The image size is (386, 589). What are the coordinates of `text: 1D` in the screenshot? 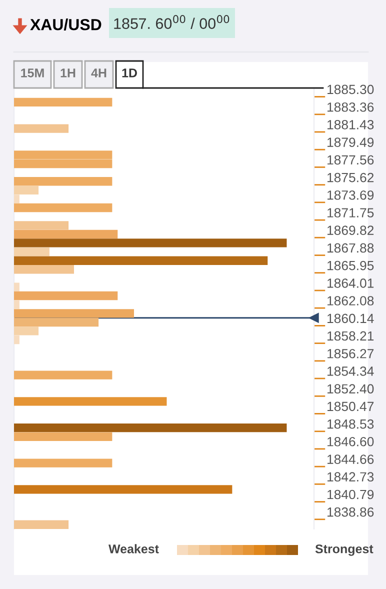 It's located at (129, 73).